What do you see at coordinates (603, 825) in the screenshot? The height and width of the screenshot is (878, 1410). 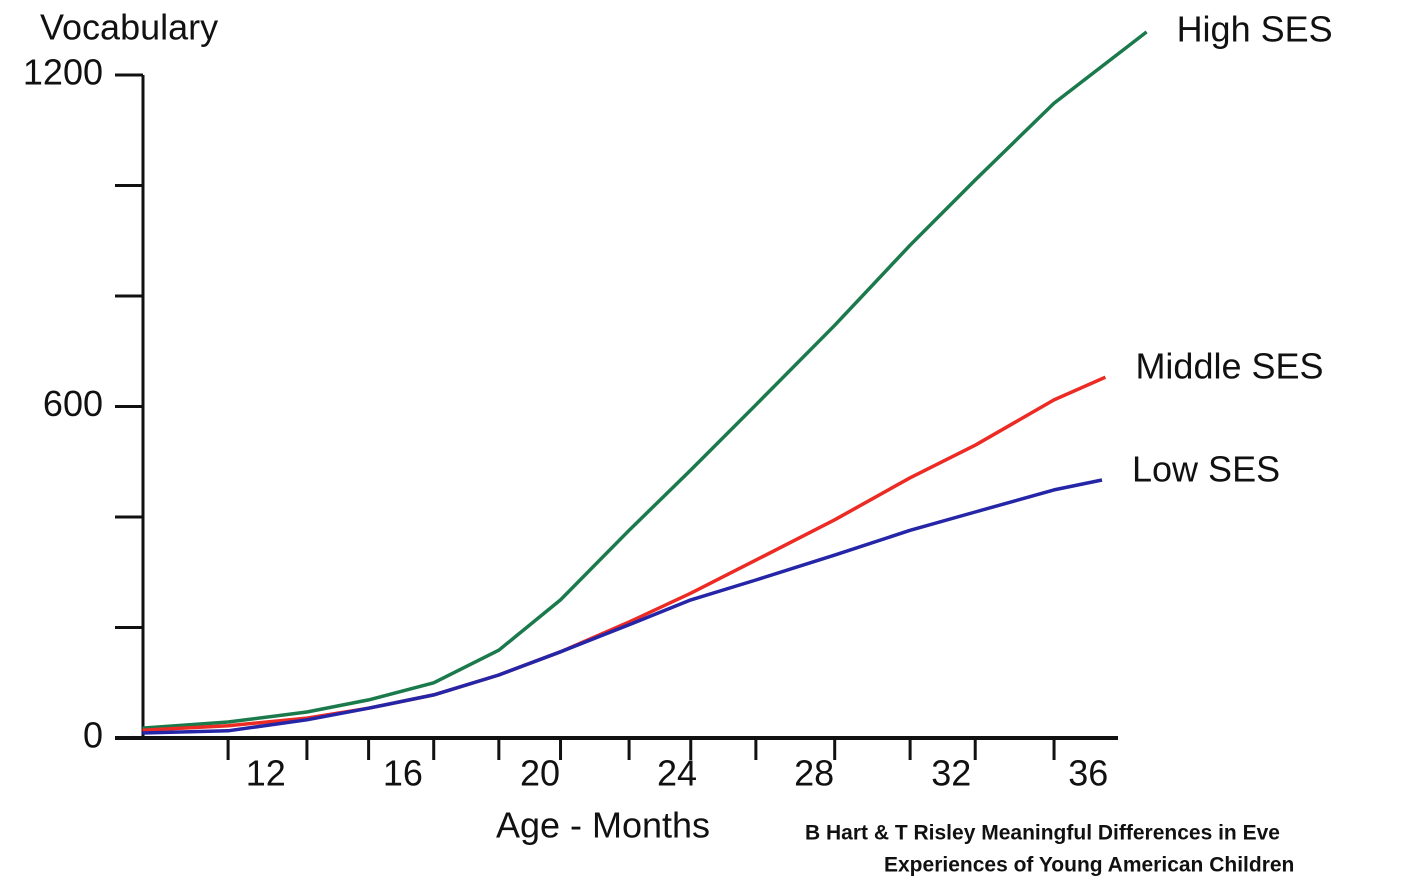 I see `x-axis-label: Age - Months` at bounding box center [603, 825].